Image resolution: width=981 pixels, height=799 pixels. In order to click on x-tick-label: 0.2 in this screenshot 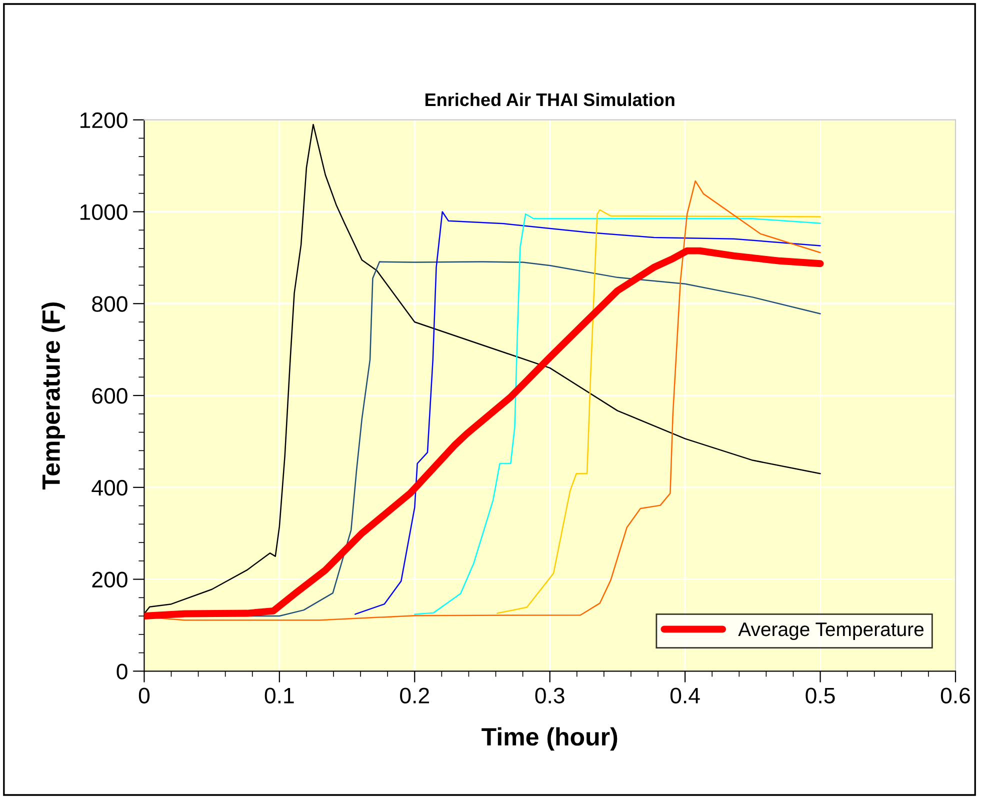, I will do `click(414, 696)`.